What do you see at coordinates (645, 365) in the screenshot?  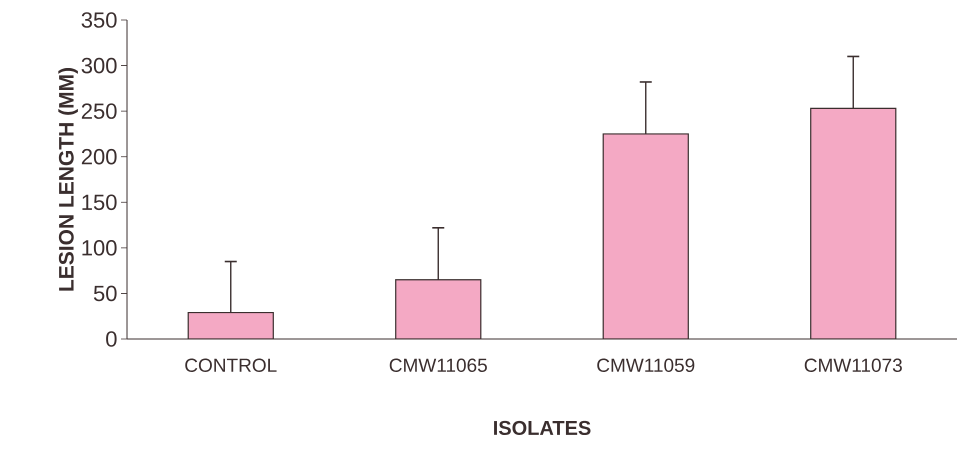 I see `x-tick-label: CMW11059` at bounding box center [645, 365].